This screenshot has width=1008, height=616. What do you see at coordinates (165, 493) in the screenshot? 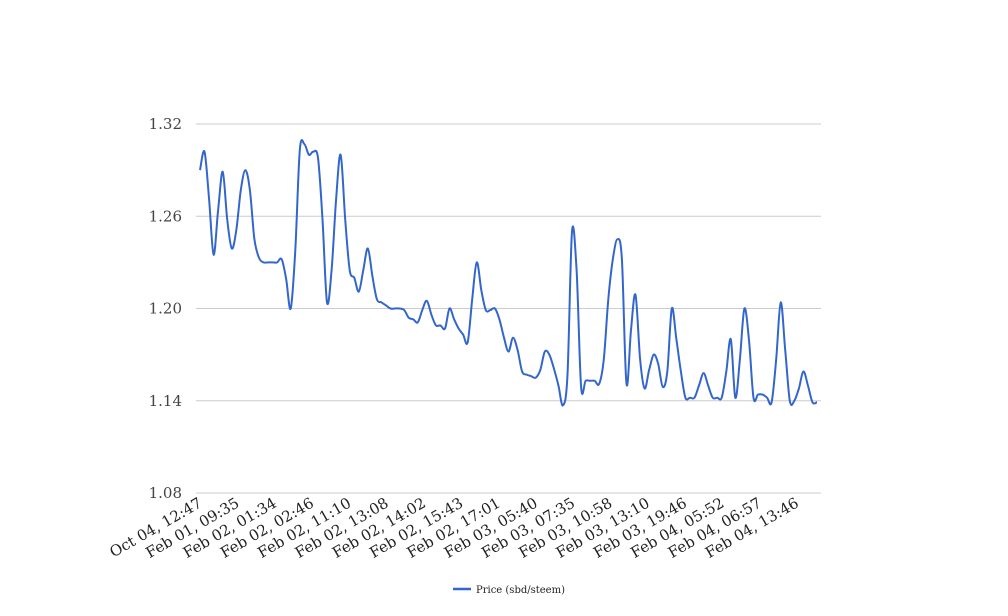
I see `y-tick-label: 1.08` at bounding box center [165, 493].